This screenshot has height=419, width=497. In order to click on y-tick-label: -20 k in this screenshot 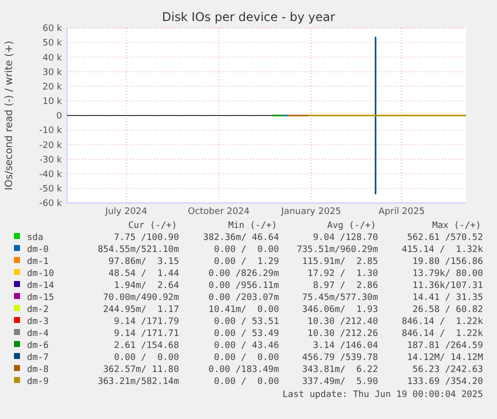, I will do `click(51, 145)`.